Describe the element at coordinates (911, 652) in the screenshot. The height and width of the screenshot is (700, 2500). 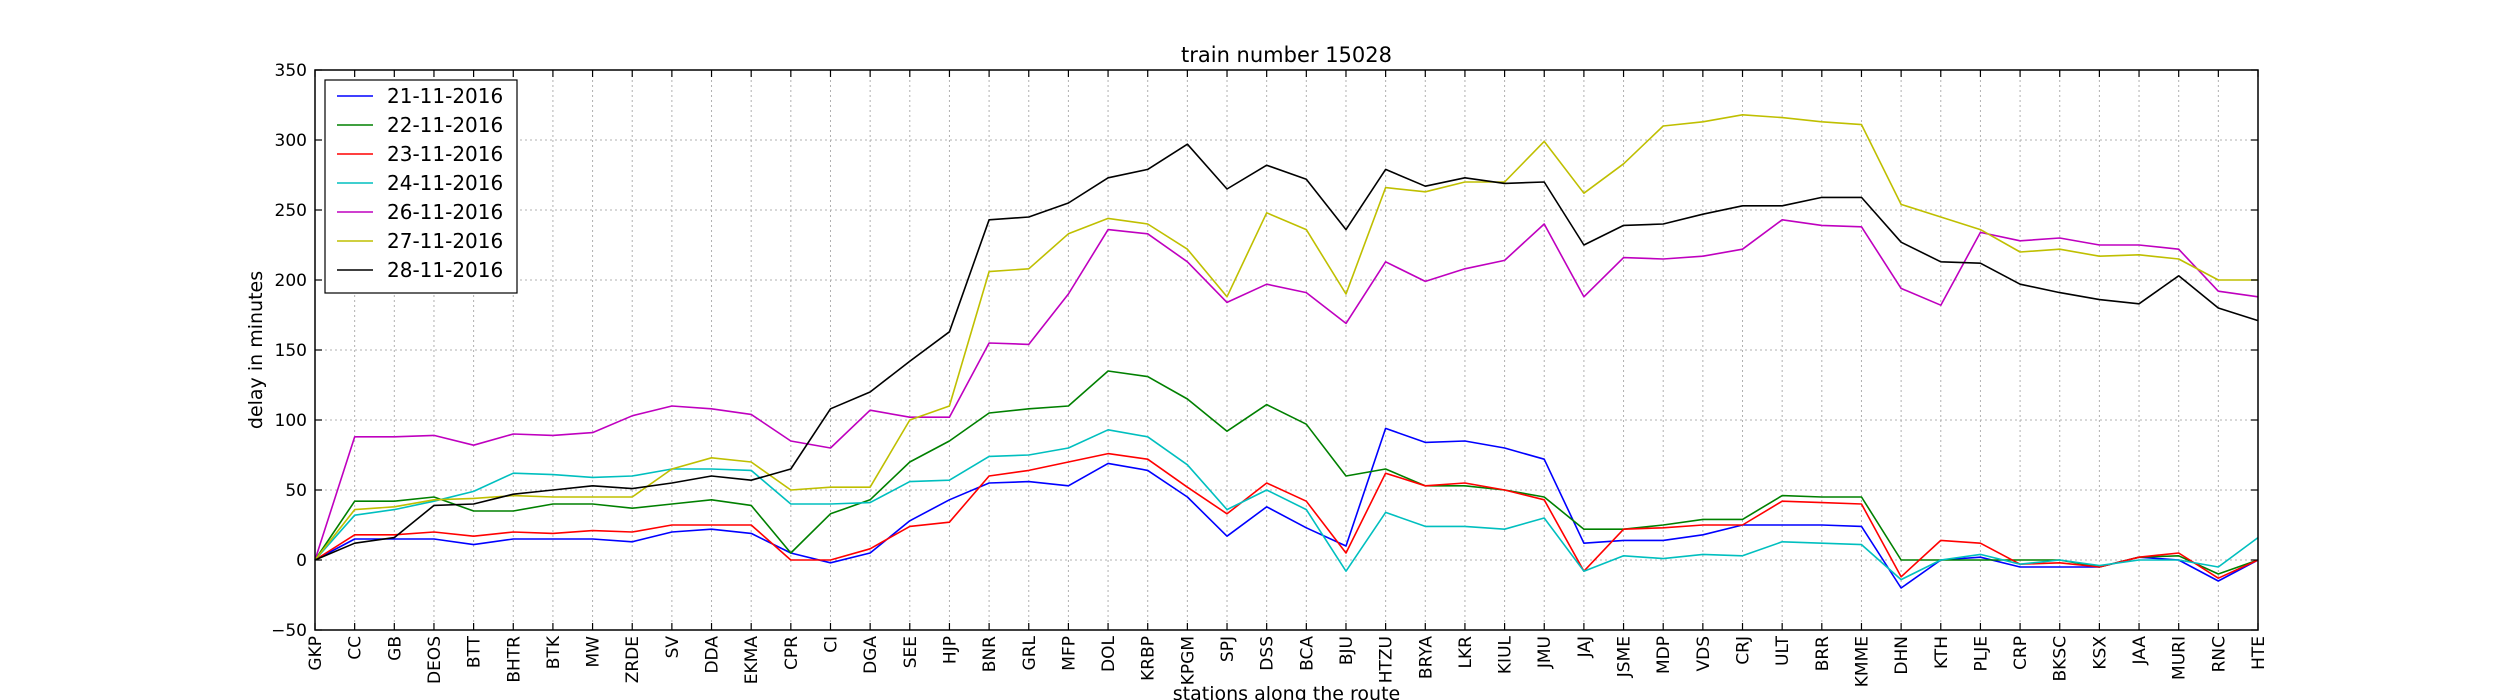
I see `x-tick-label: SEE` at that location.